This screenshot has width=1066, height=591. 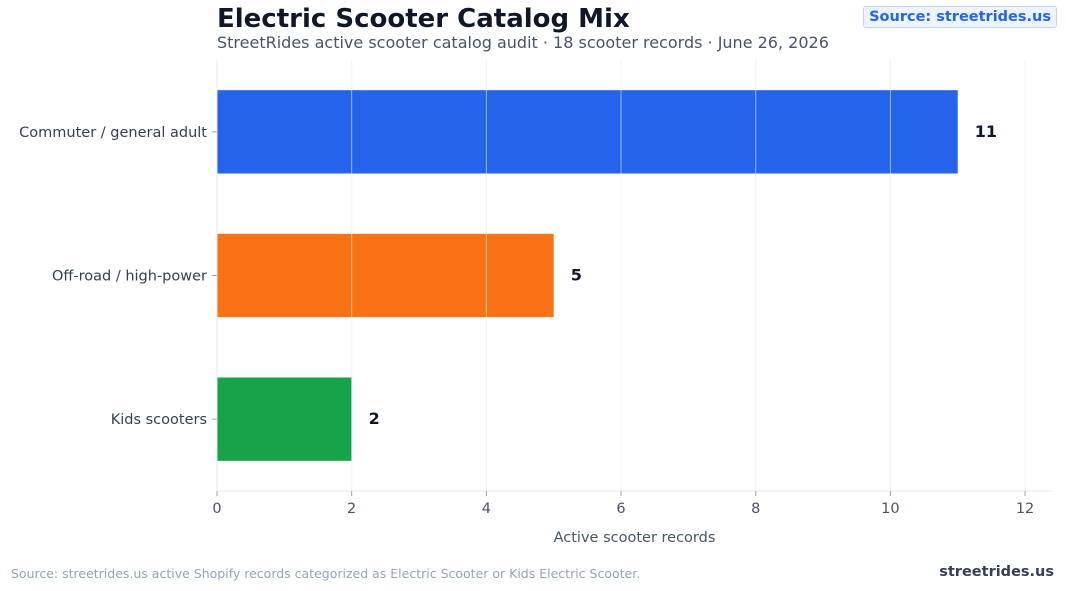 I want to click on category-label: Kids scooters, so click(x=159, y=420).